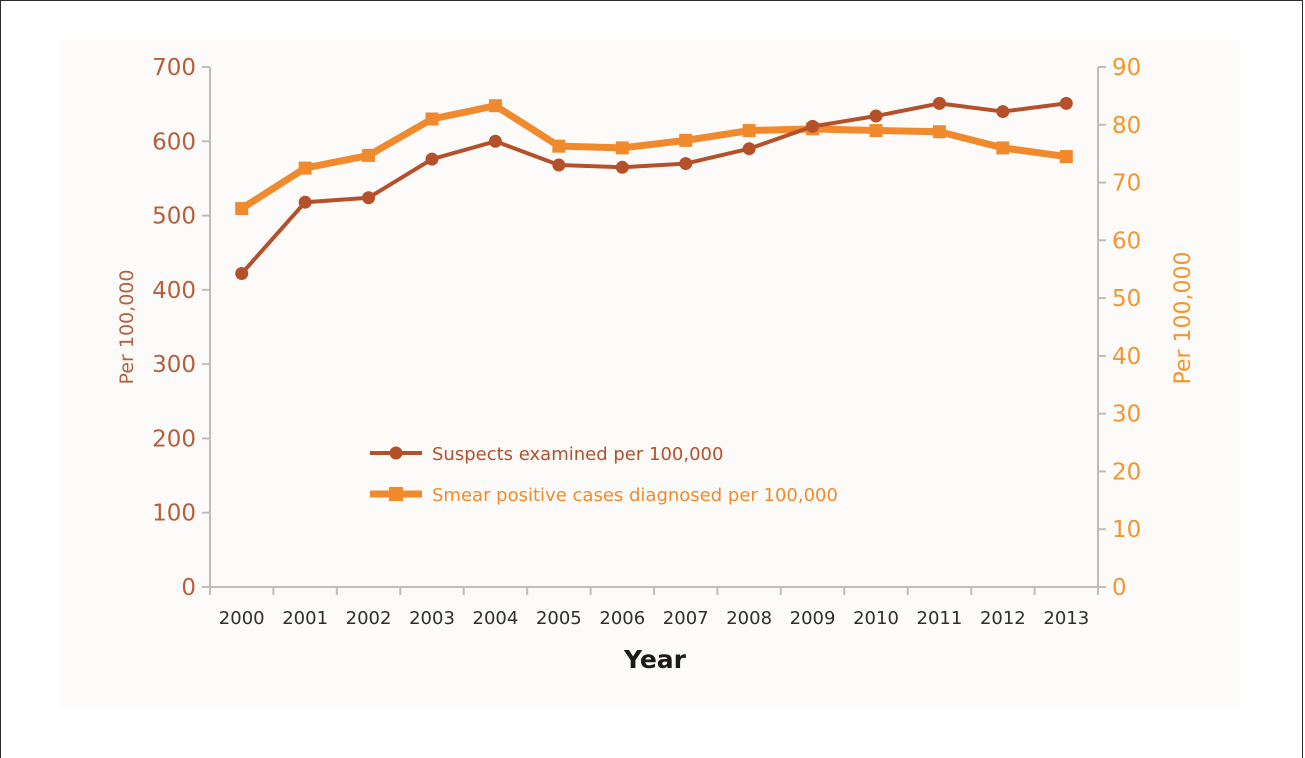 This screenshot has height=758, width=1305. I want to click on x-tick-label: 2006, so click(622, 618).